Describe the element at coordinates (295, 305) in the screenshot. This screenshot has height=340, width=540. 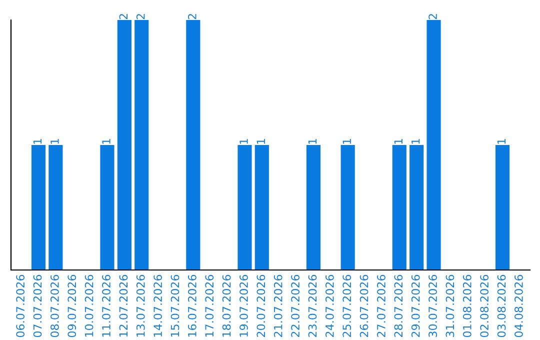
I see `x-tick-label: 22.07.2026` at that location.